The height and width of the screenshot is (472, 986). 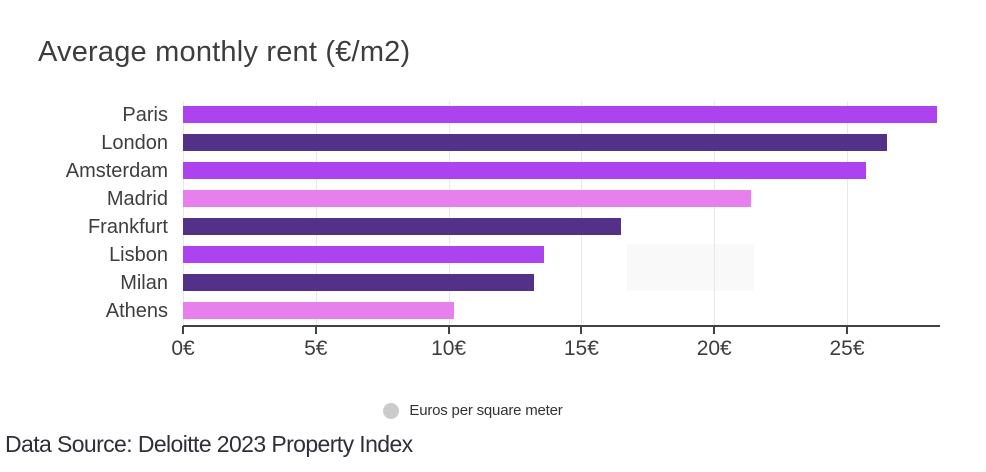 I want to click on bar-milan, so click(x=358, y=282).